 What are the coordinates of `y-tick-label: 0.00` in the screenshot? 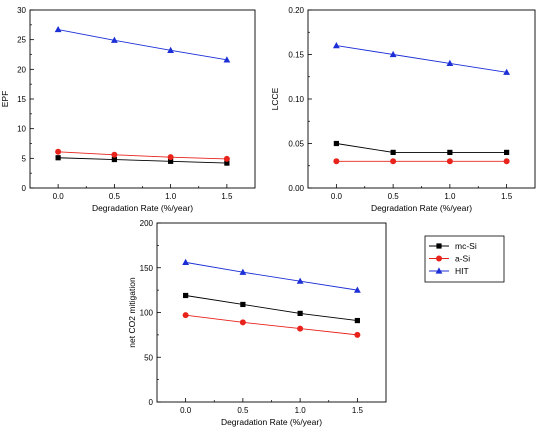 It's located at (296, 188).